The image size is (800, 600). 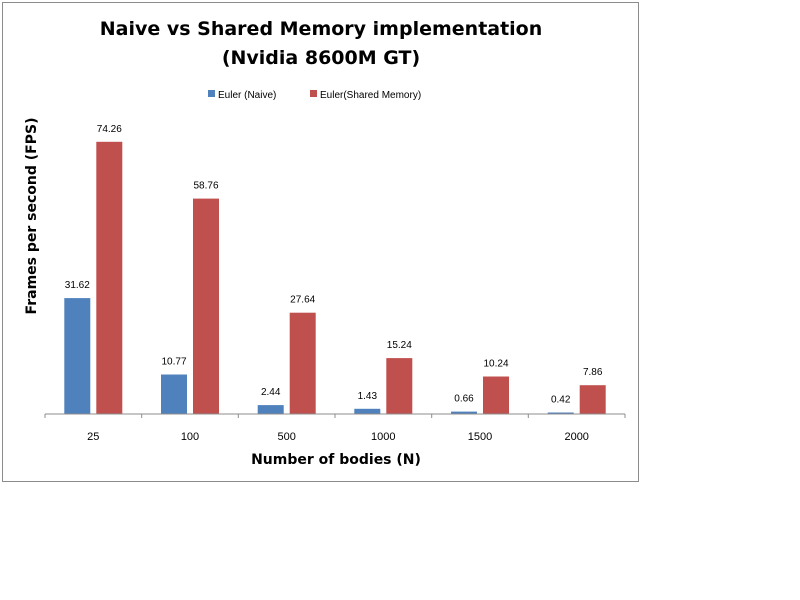 What do you see at coordinates (336, 460) in the screenshot?
I see `x-axis-title: Number of bodies (N)` at bounding box center [336, 460].